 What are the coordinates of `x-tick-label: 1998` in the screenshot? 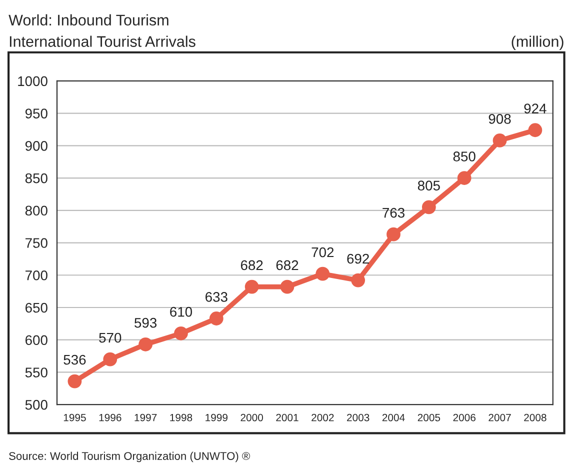 It's located at (181, 418).